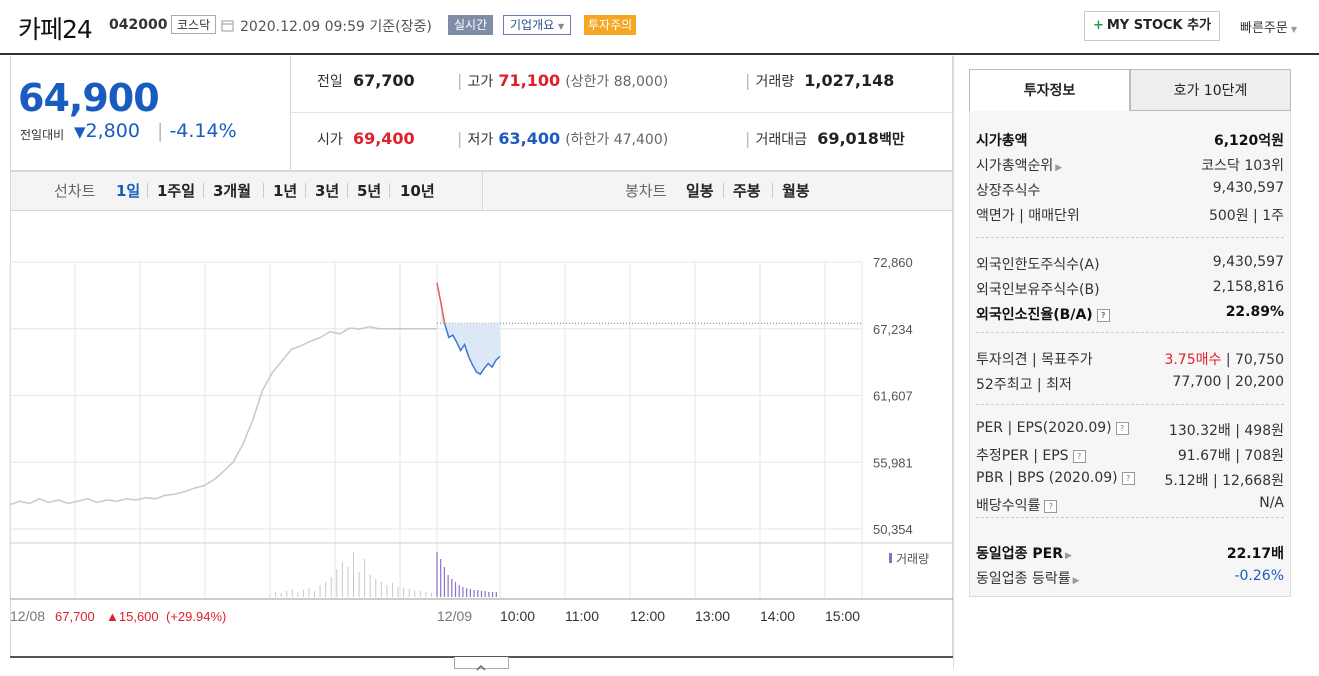 The height and width of the screenshot is (676, 1319). I want to click on period-5y: 5년, so click(369, 191).